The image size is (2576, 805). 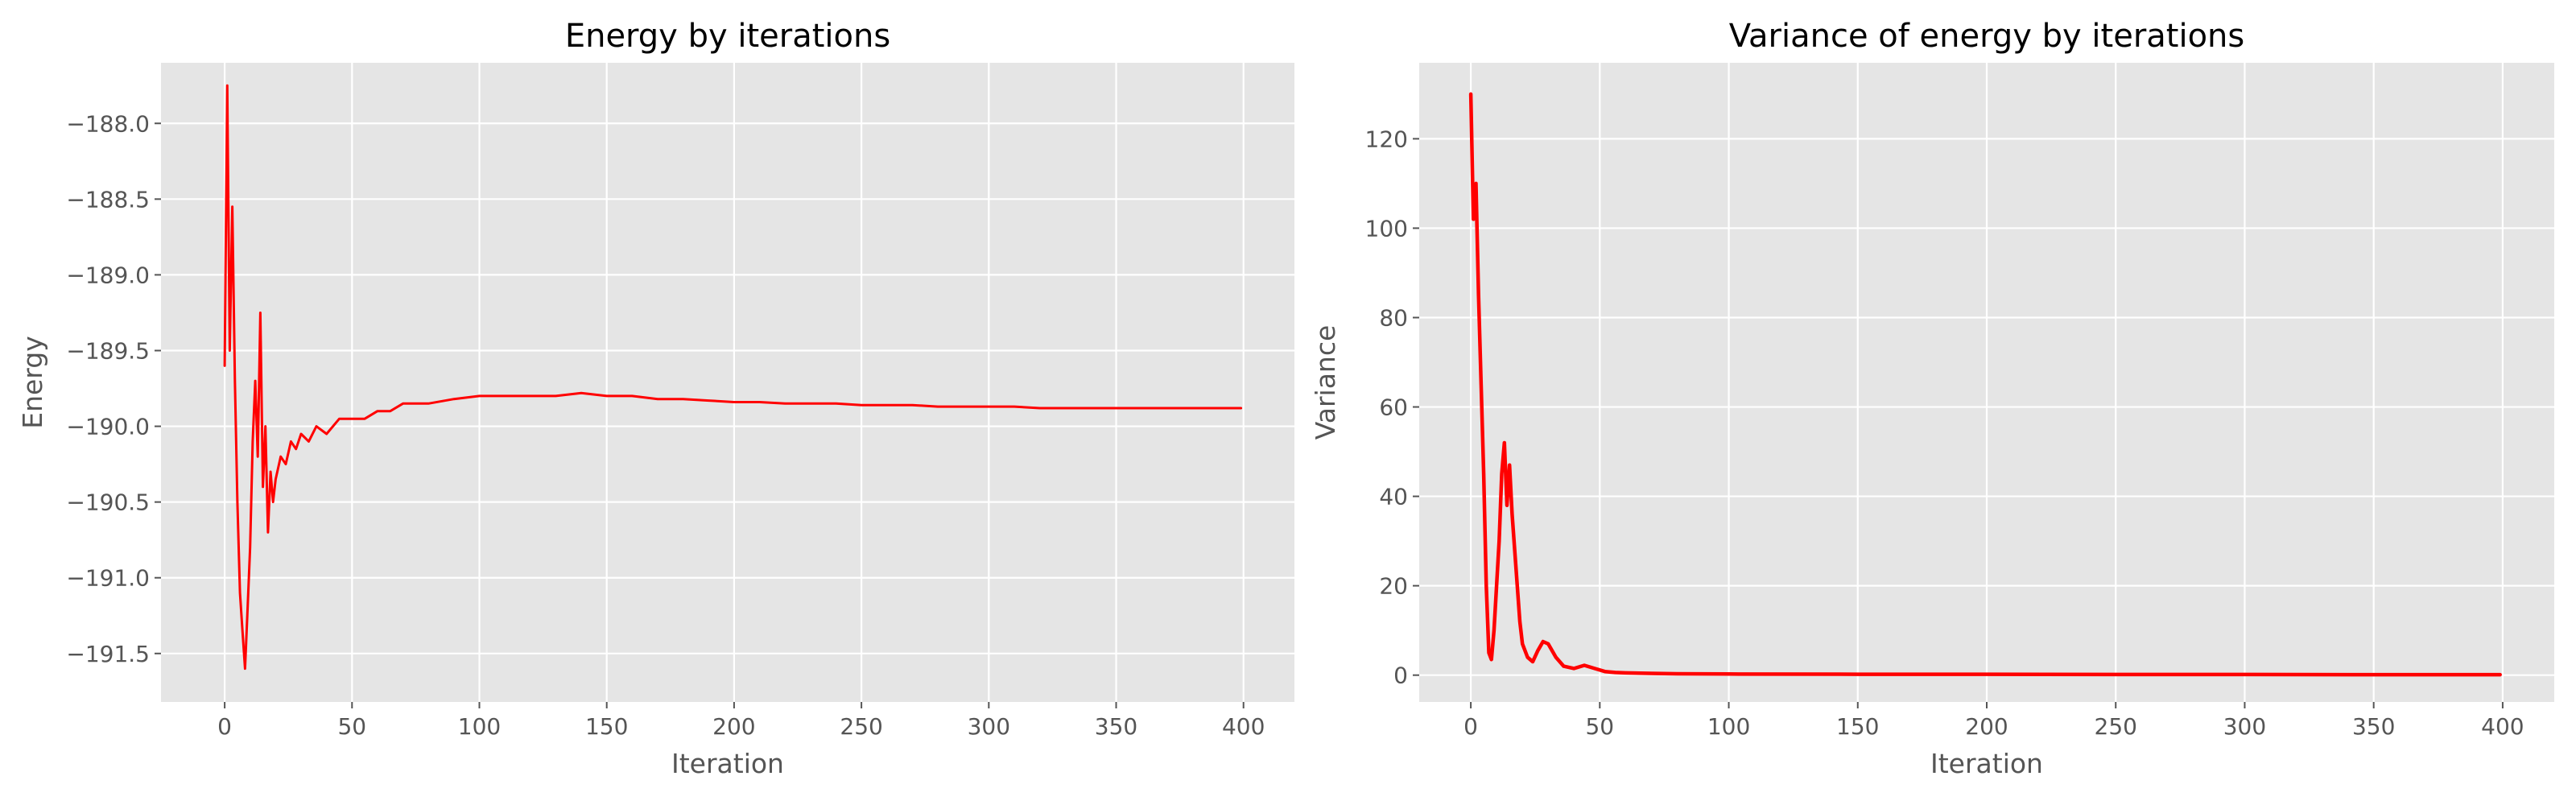 What do you see at coordinates (108, 503) in the screenshot?
I see `y-tick-label: −190.5` at bounding box center [108, 503].